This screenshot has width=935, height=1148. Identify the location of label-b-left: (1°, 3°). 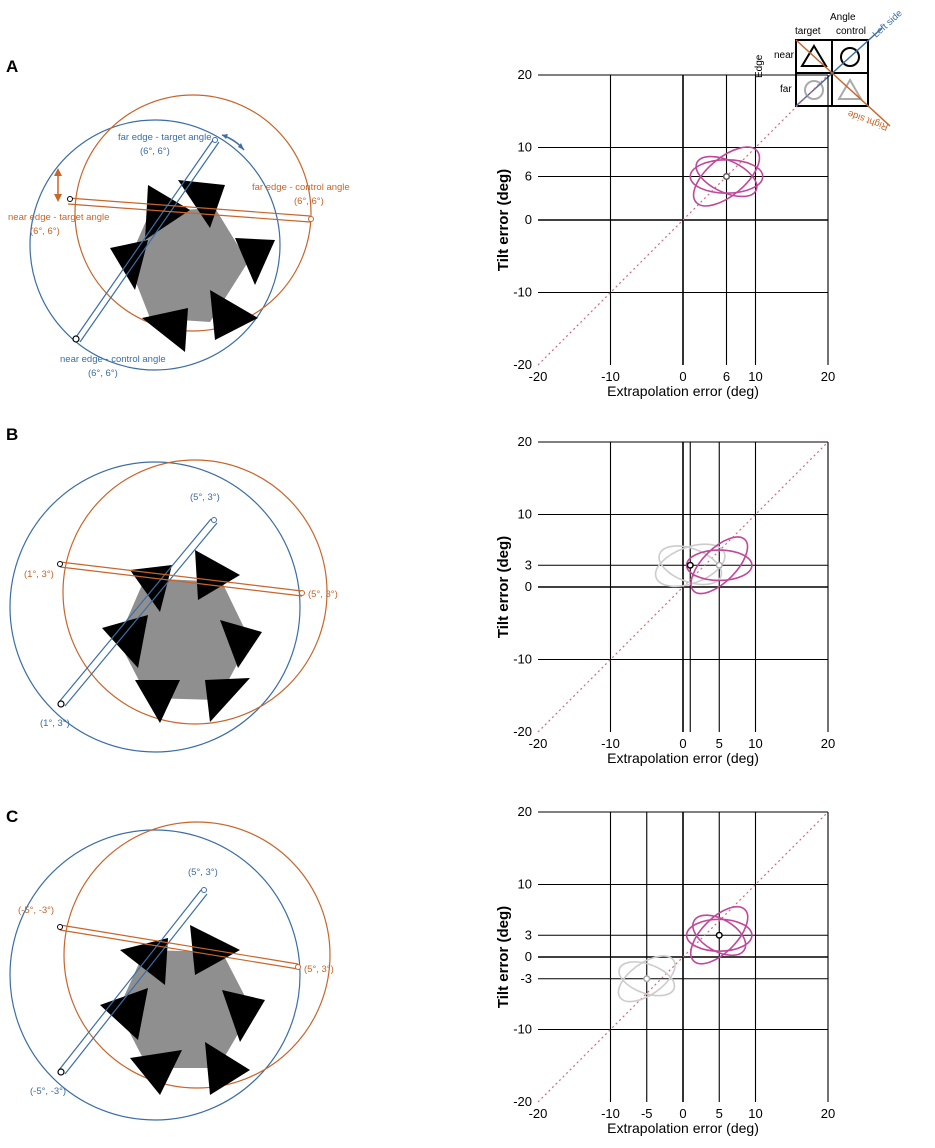
(39, 574).